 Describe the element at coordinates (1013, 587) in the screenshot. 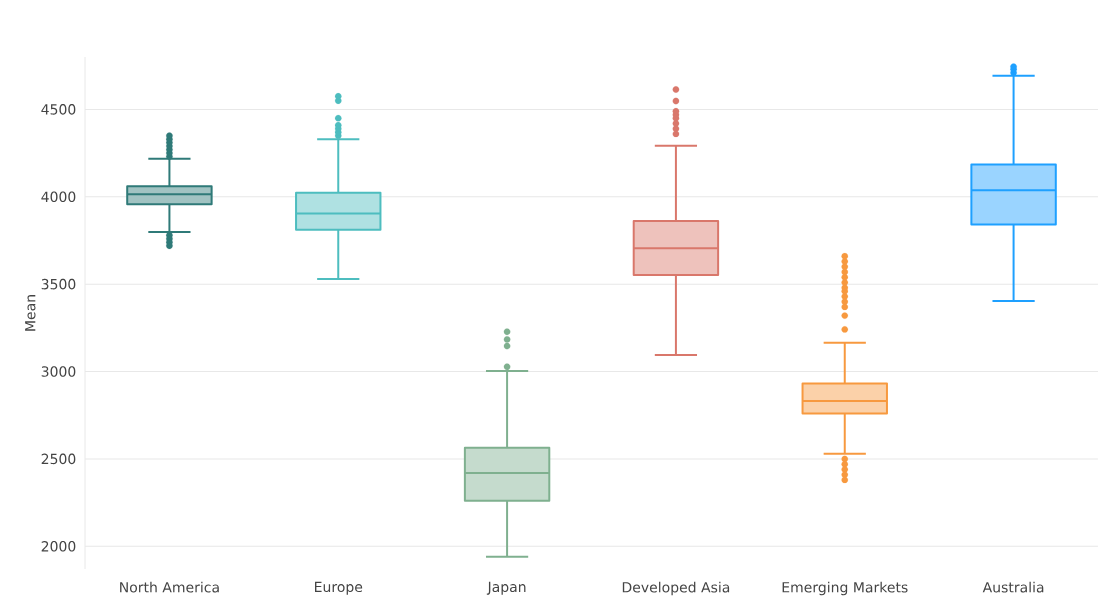

I see `x-tick-label: Australia` at that location.